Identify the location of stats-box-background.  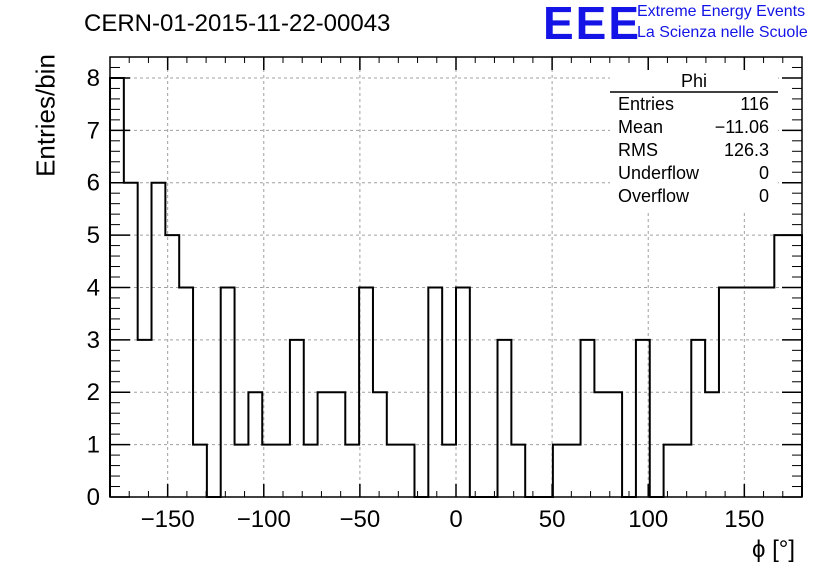
(694, 141).